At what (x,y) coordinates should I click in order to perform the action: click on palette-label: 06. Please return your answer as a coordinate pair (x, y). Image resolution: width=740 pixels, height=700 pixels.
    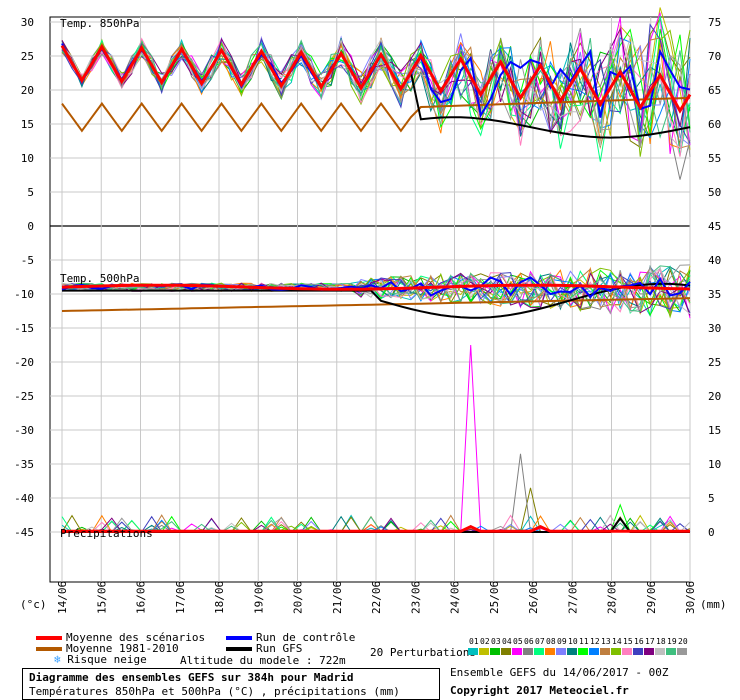
    Looking at the image, I should click on (529, 641).